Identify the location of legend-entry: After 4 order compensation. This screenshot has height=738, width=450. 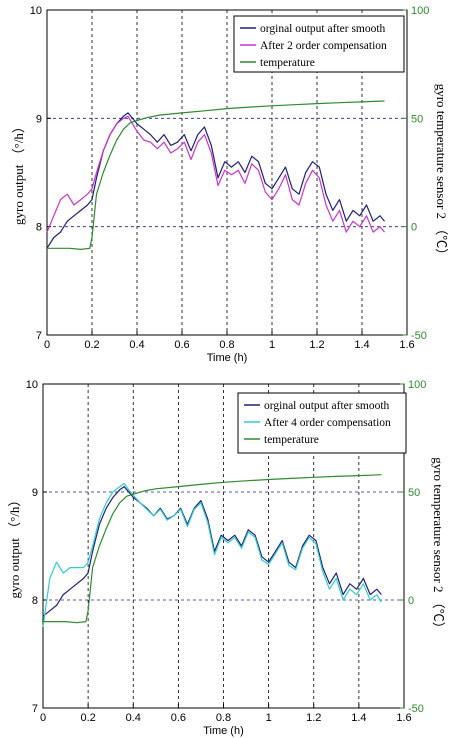
(327, 423).